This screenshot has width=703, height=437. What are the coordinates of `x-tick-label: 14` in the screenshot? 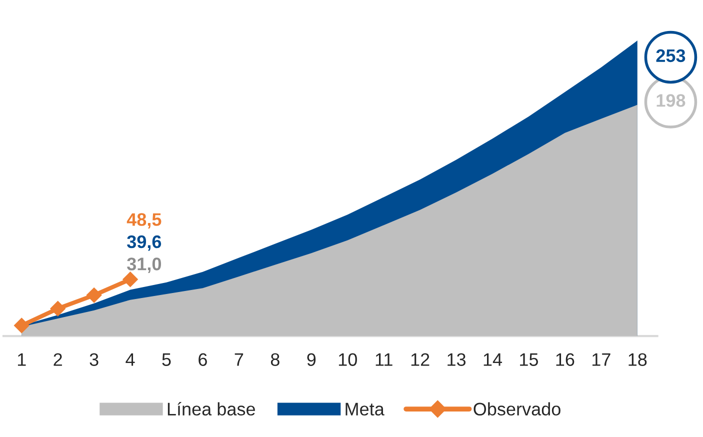 It's located at (493, 359).